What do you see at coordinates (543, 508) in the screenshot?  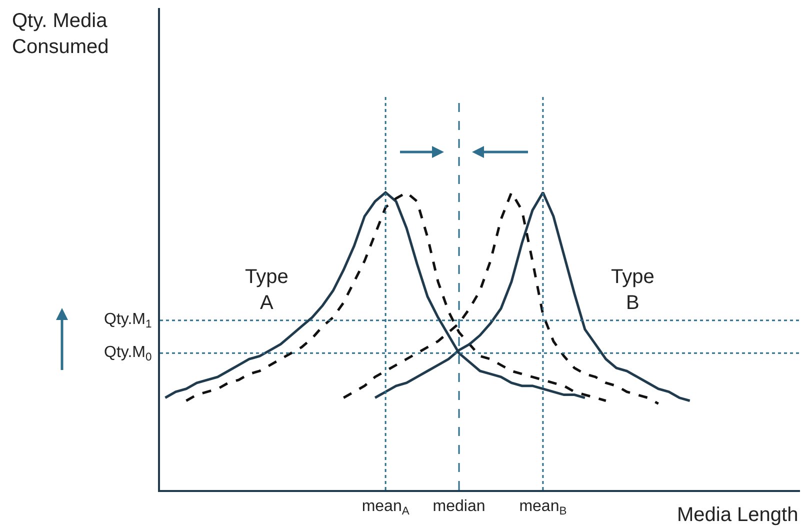 I see `x-tick-label: mean$_{B}$` at bounding box center [543, 508].